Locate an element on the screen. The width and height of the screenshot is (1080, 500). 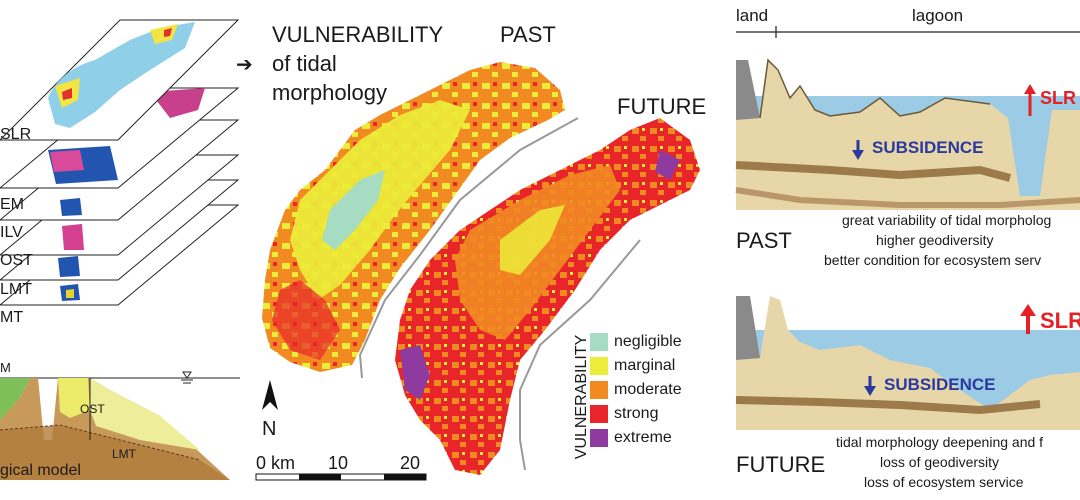
header-land: land is located at coordinates (752, 15).